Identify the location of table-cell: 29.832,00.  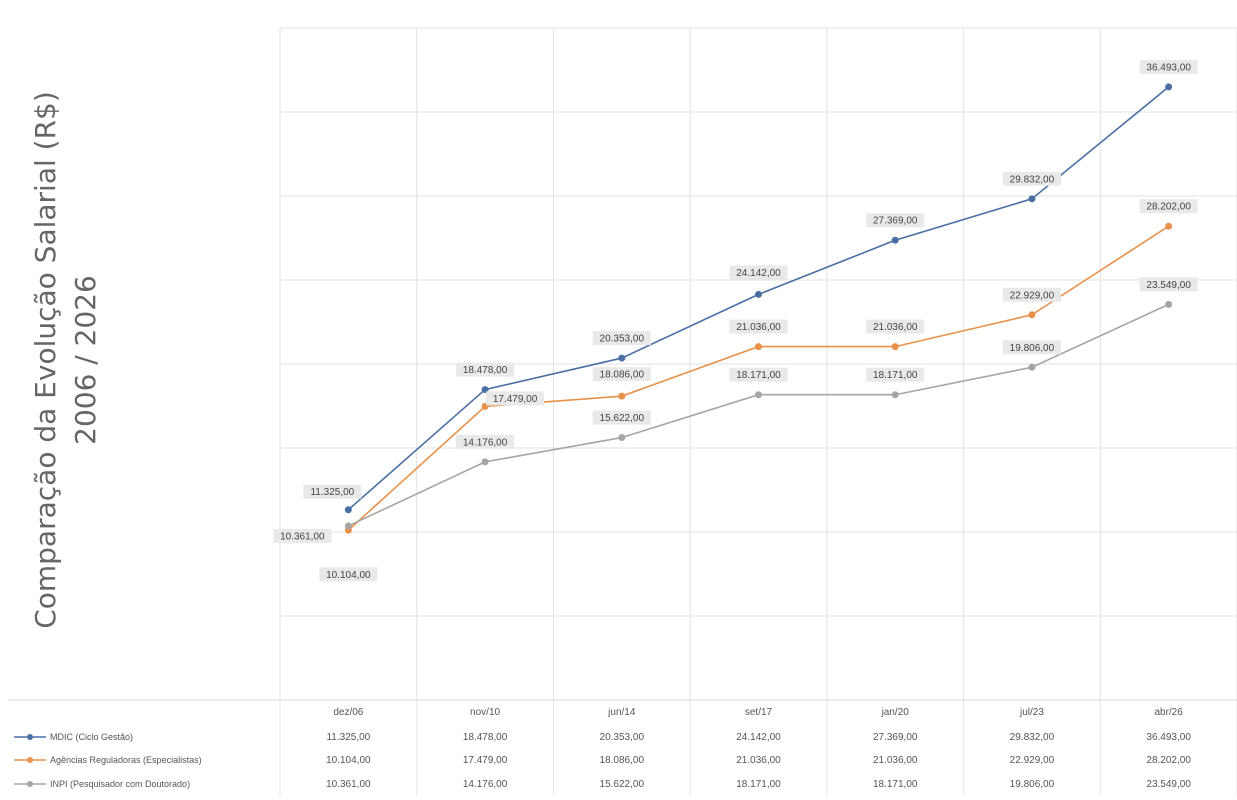
(1032, 737).